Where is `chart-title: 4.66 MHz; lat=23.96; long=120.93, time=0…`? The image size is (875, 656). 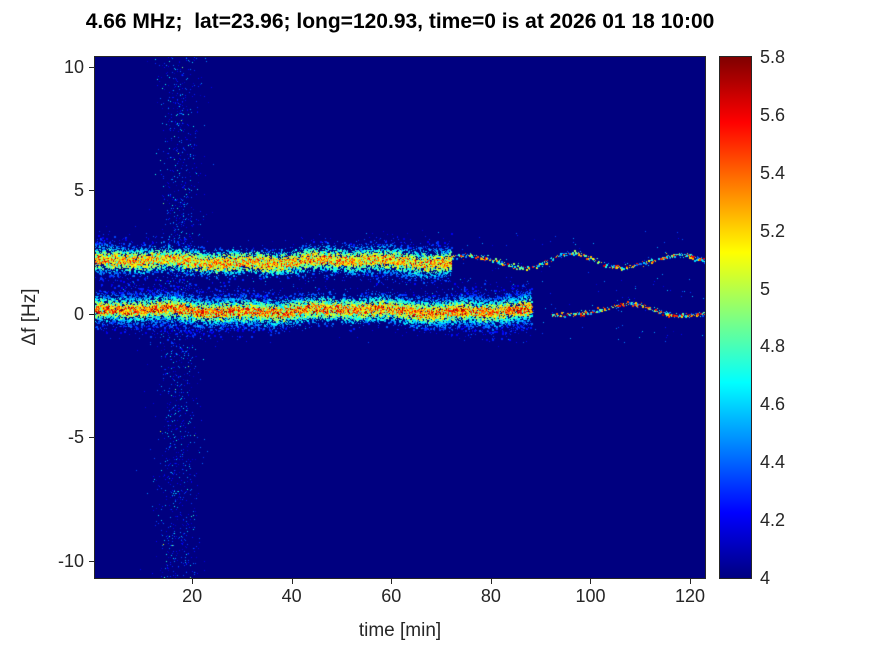
chart-title: 4.66 MHz; lat=23.96; long=120.93, time=0… is located at coordinates (400, 21).